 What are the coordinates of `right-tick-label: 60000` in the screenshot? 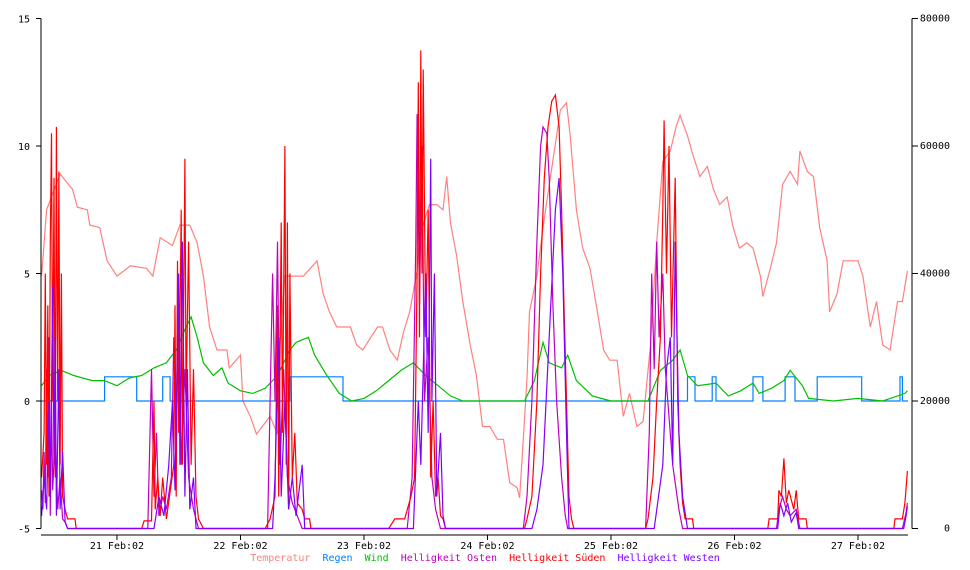 It's located at (935, 146).